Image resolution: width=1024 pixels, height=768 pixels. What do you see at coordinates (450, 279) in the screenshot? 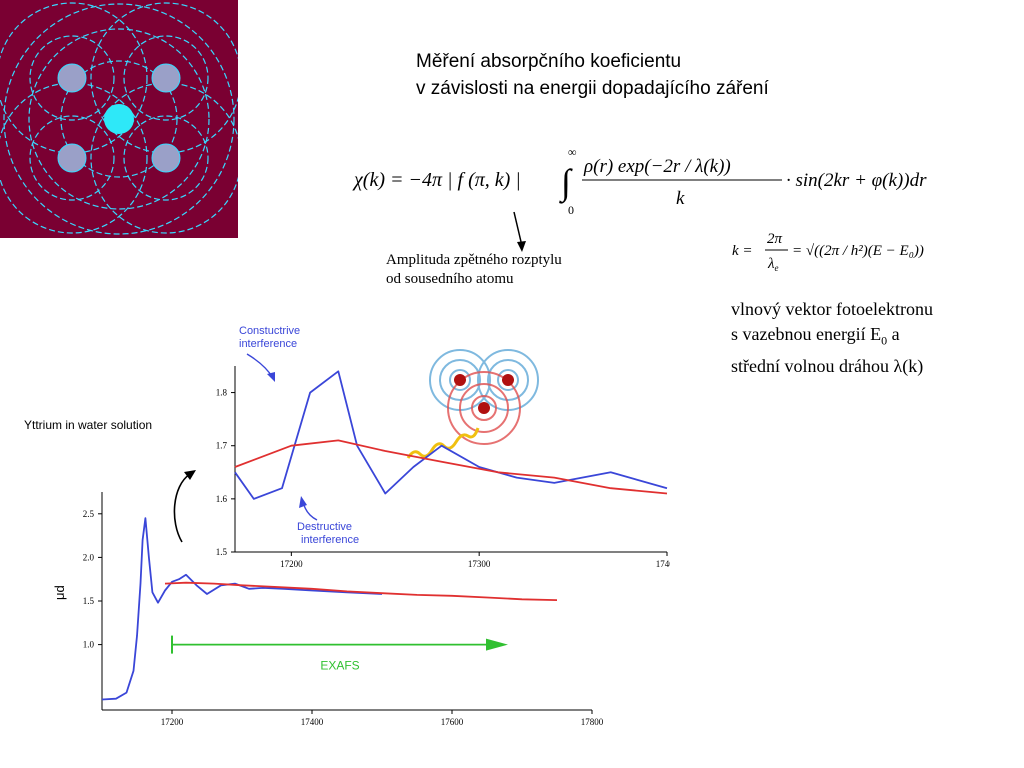
I see `amplitude-line-2: od sousedního atomu` at bounding box center [450, 279].